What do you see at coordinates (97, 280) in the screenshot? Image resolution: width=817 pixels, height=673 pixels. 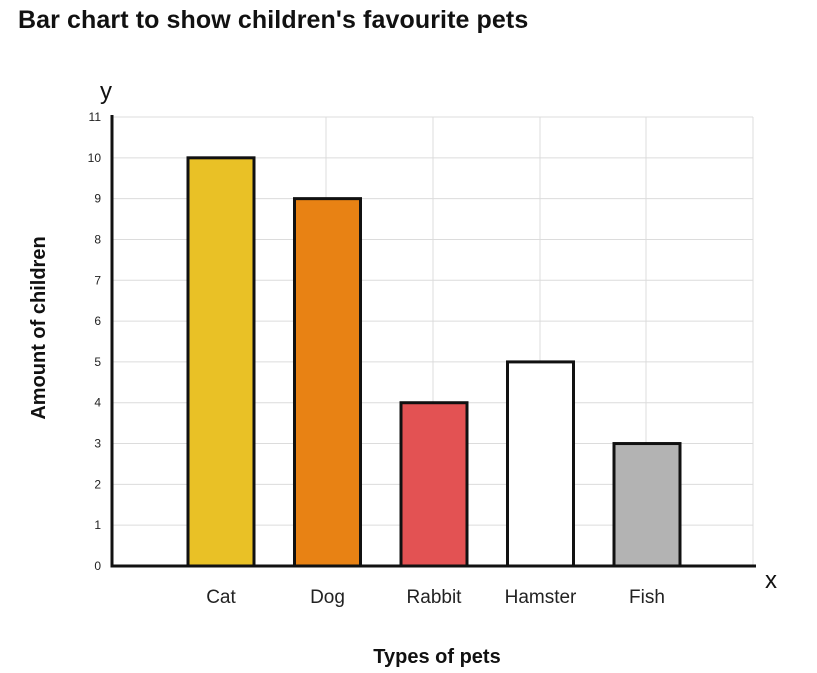 I see `y-tick-label: 7` at bounding box center [97, 280].